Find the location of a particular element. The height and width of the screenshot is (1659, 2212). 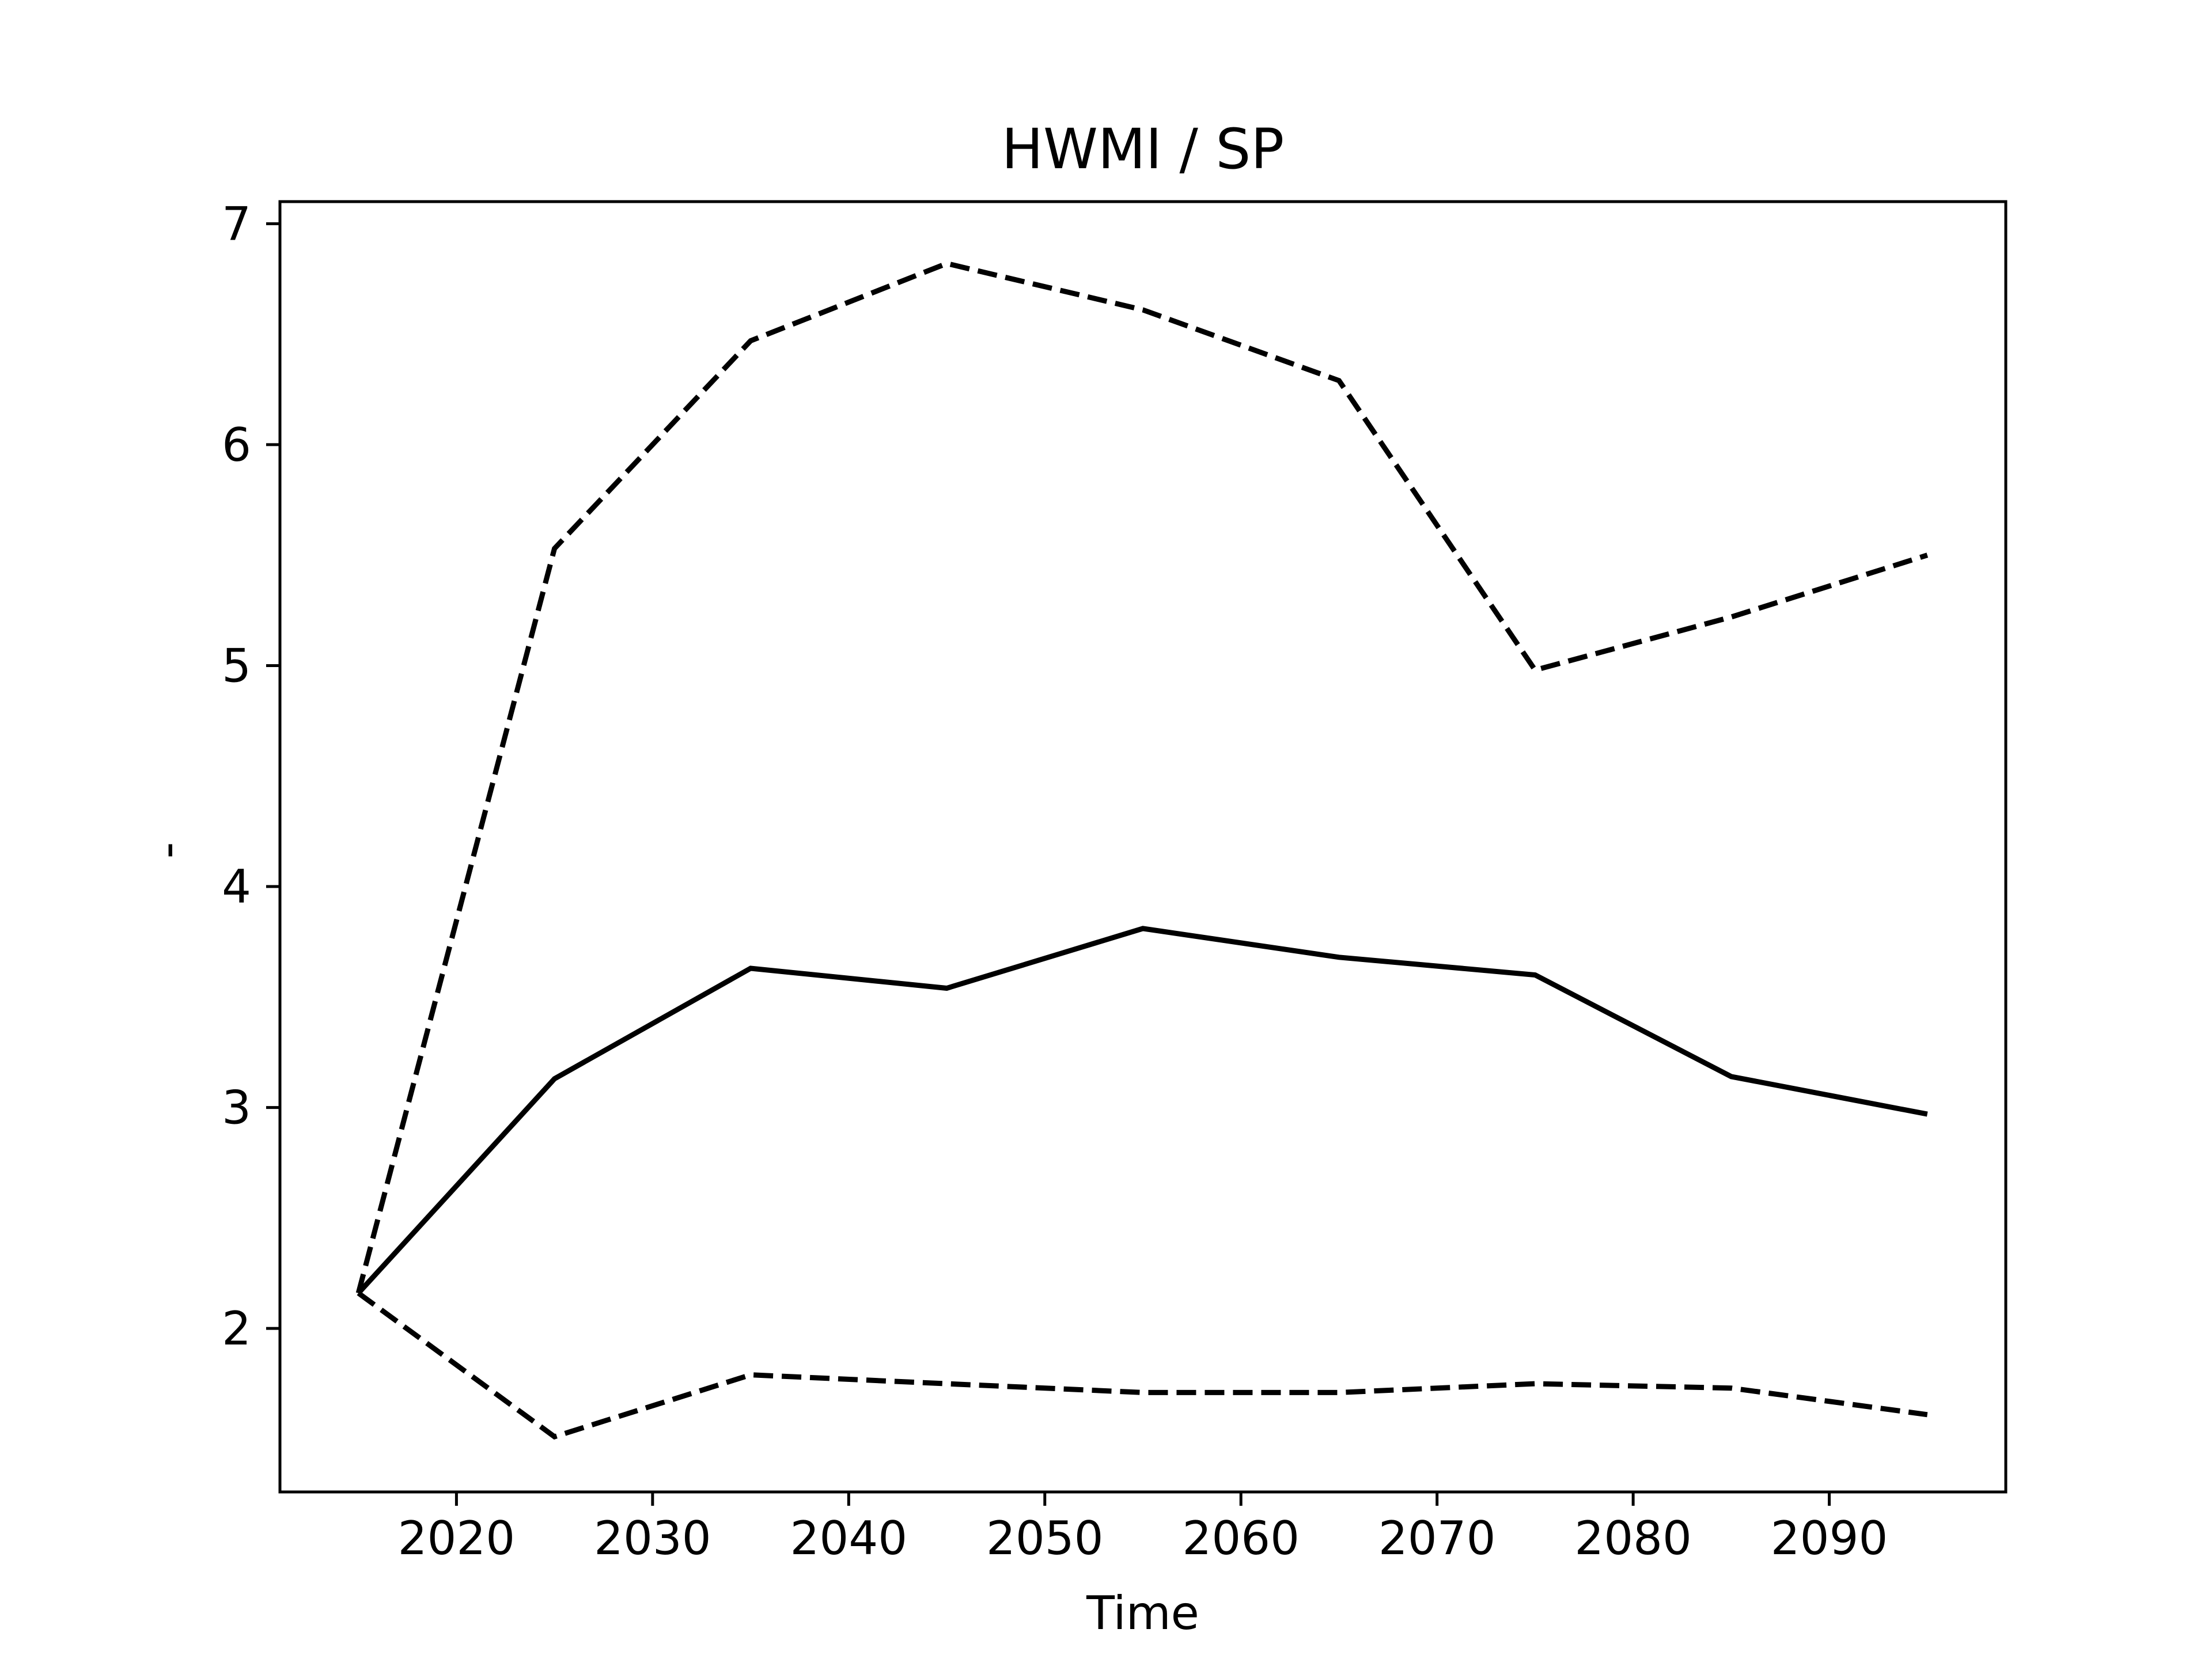

y-tick-label: 6 is located at coordinates (236, 445).